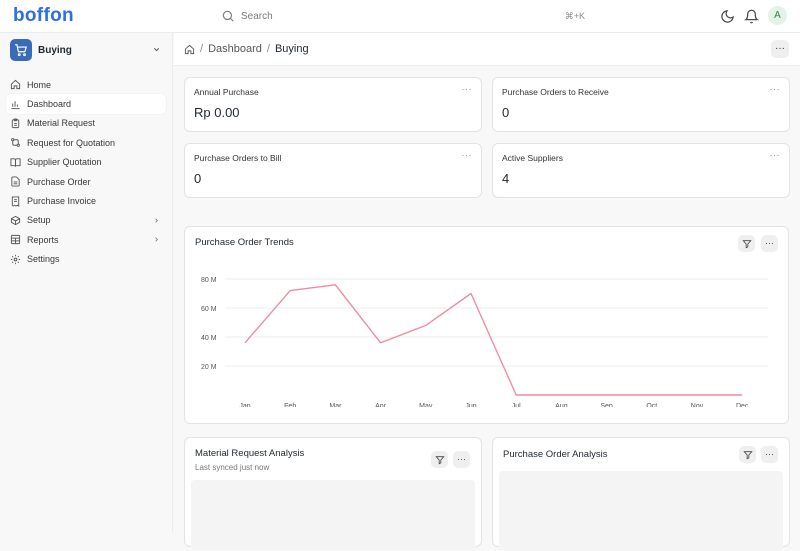  Describe the element at coordinates (244, 405) in the screenshot. I see `x-tick-label: Jan` at that location.